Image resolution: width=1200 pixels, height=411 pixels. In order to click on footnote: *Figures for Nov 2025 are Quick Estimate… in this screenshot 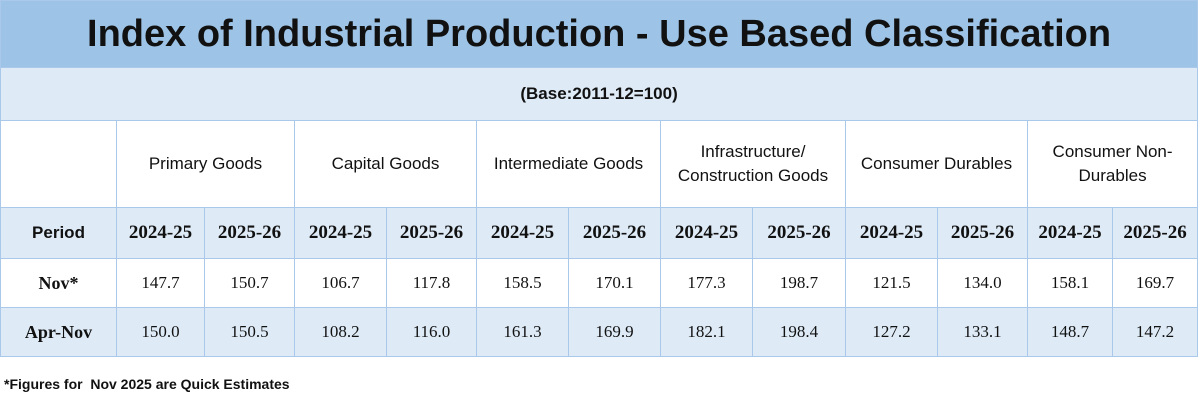, I will do `click(147, 384)`.